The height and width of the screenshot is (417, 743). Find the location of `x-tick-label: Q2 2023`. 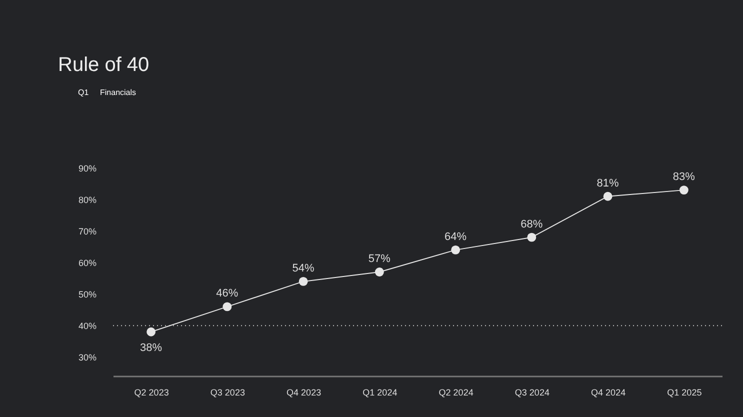

x-tick-label: Q2 2023 is located at coordinates (151, 393).